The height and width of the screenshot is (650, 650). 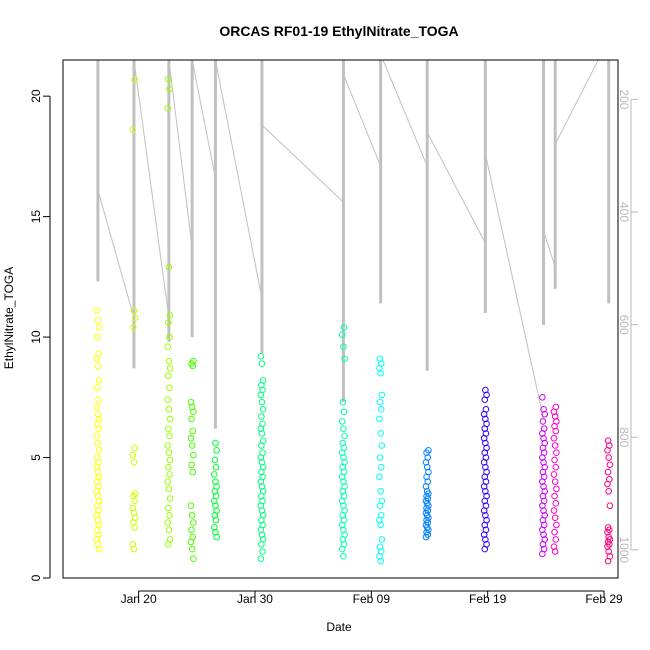 I want to click on y-tick-label: 0, so click(x=36, y=577).